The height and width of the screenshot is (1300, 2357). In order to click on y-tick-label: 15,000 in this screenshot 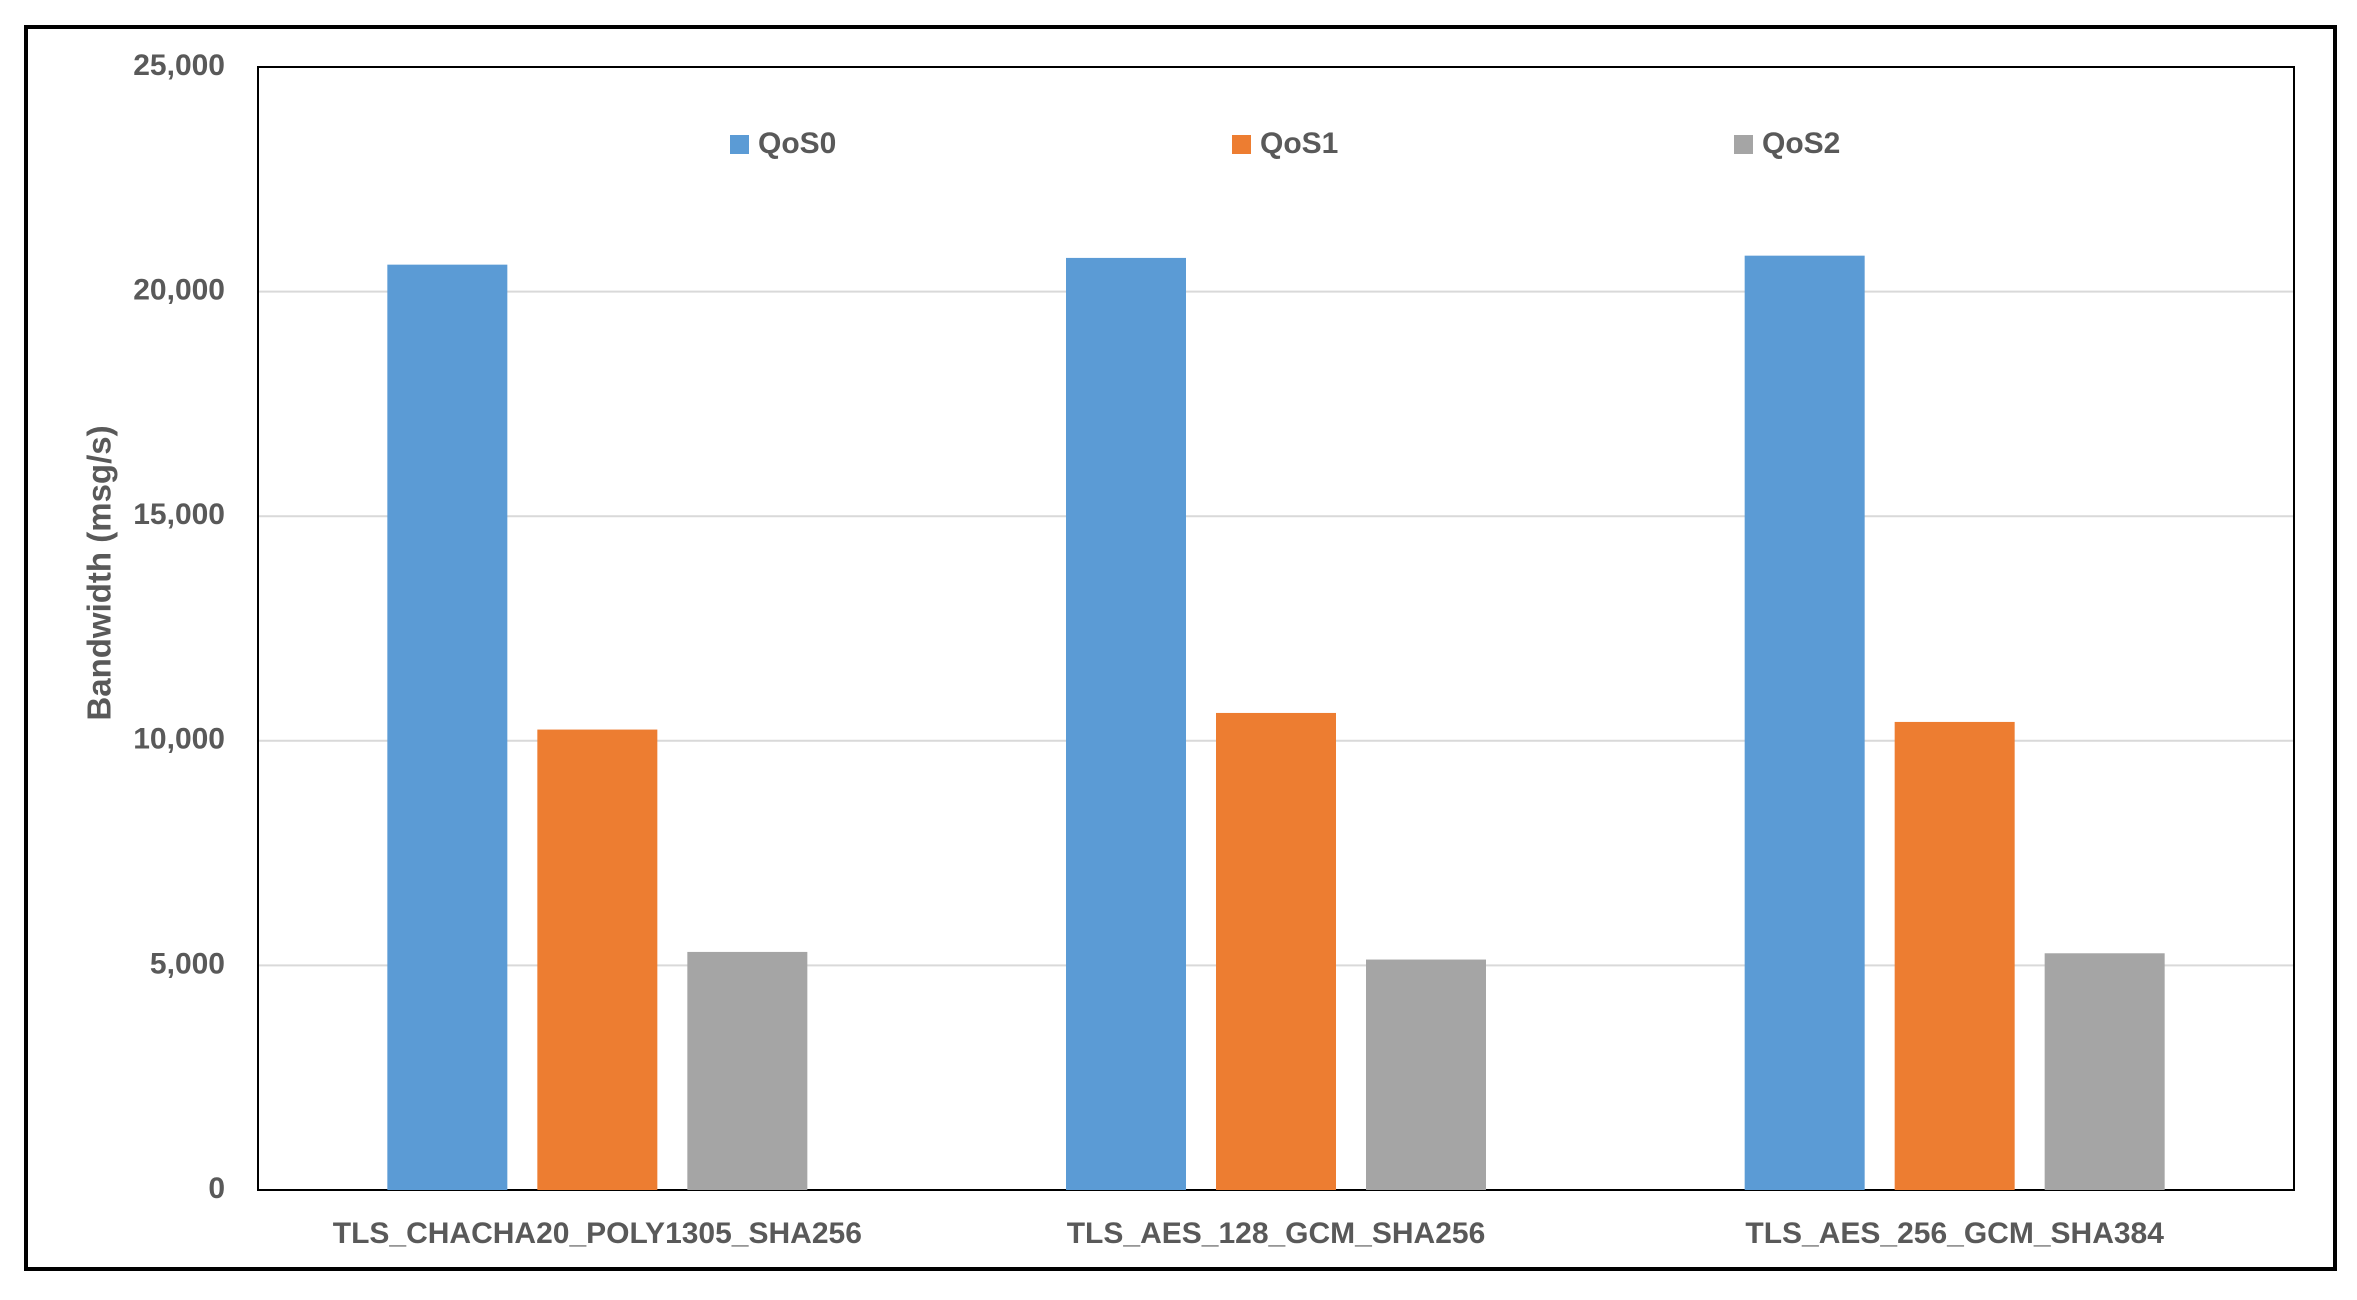, I will do `click(179, 514)`.